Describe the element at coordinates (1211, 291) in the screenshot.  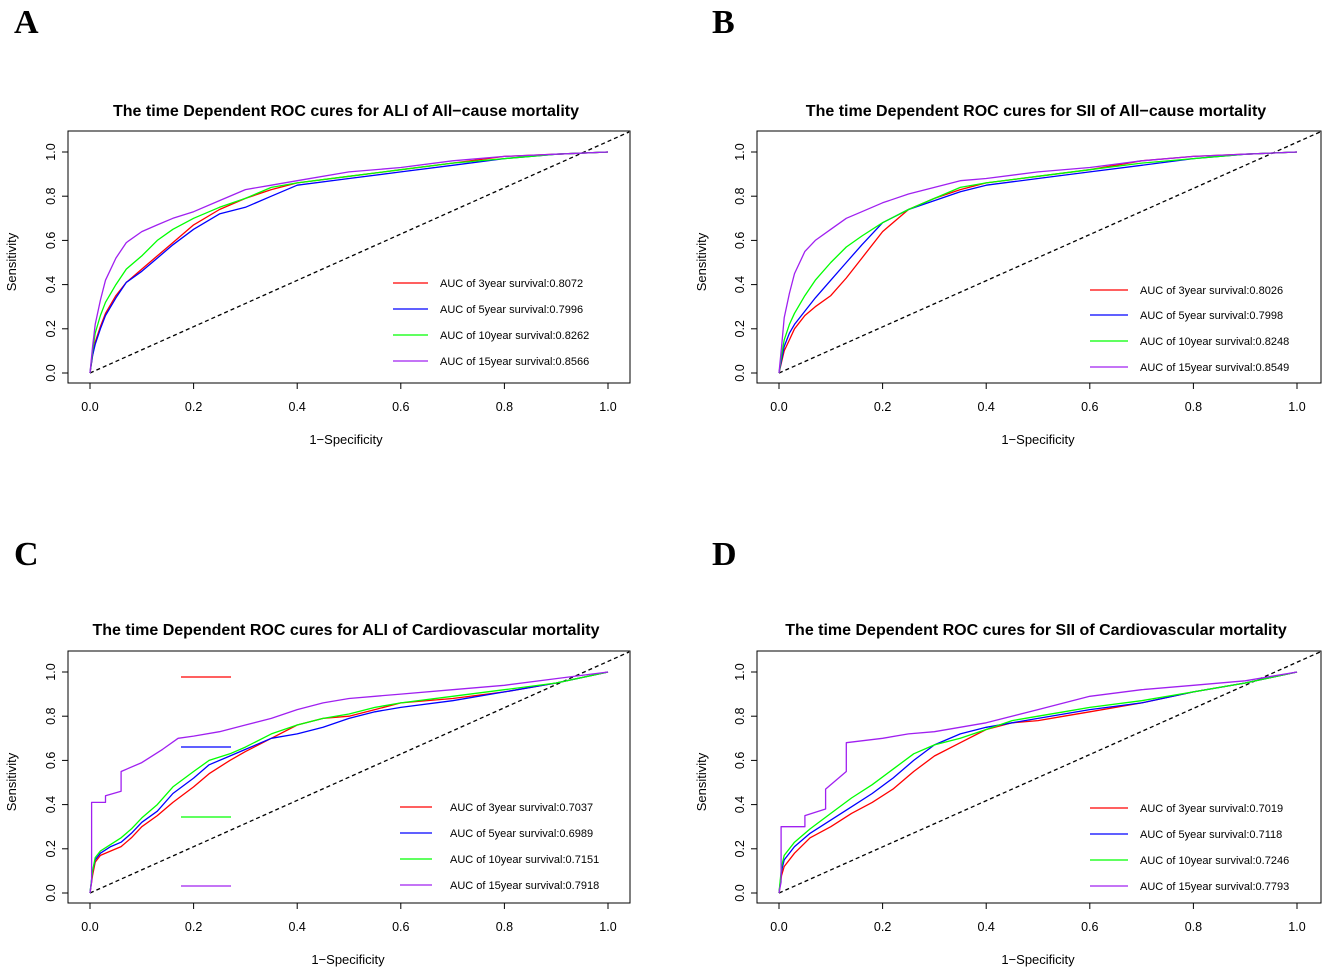
I see `legend-label: AUC of 3year survival:0.8026` at that location.